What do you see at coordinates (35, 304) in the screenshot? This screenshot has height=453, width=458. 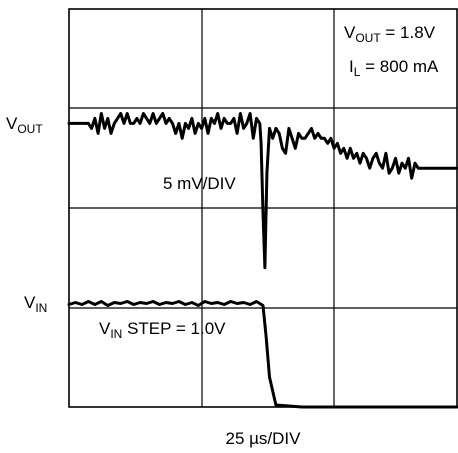 I see `vin-channel-label: VIN` at bounding box center [35, 304].